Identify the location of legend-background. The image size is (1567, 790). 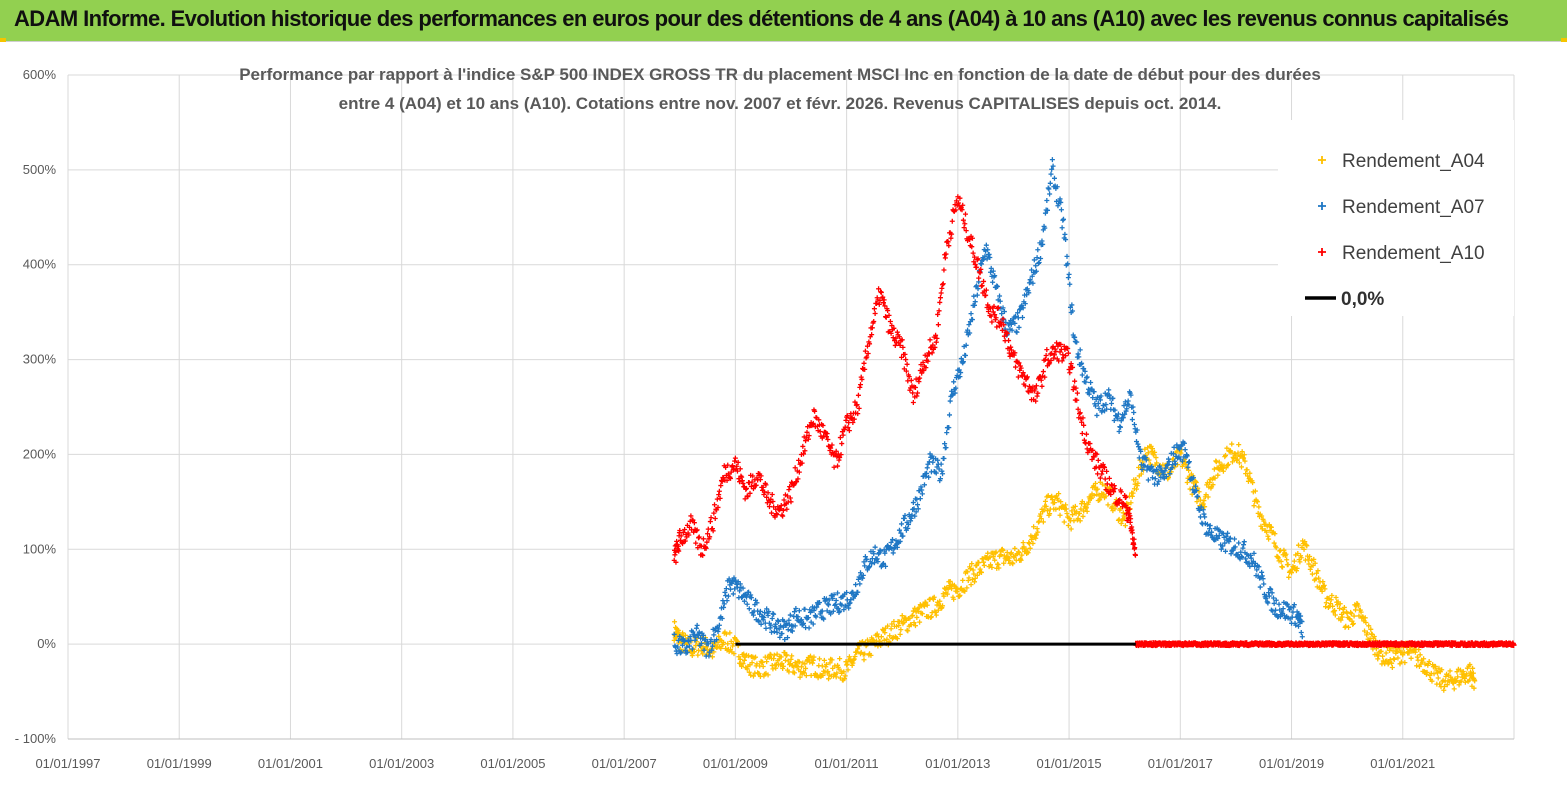
(1396, 218).